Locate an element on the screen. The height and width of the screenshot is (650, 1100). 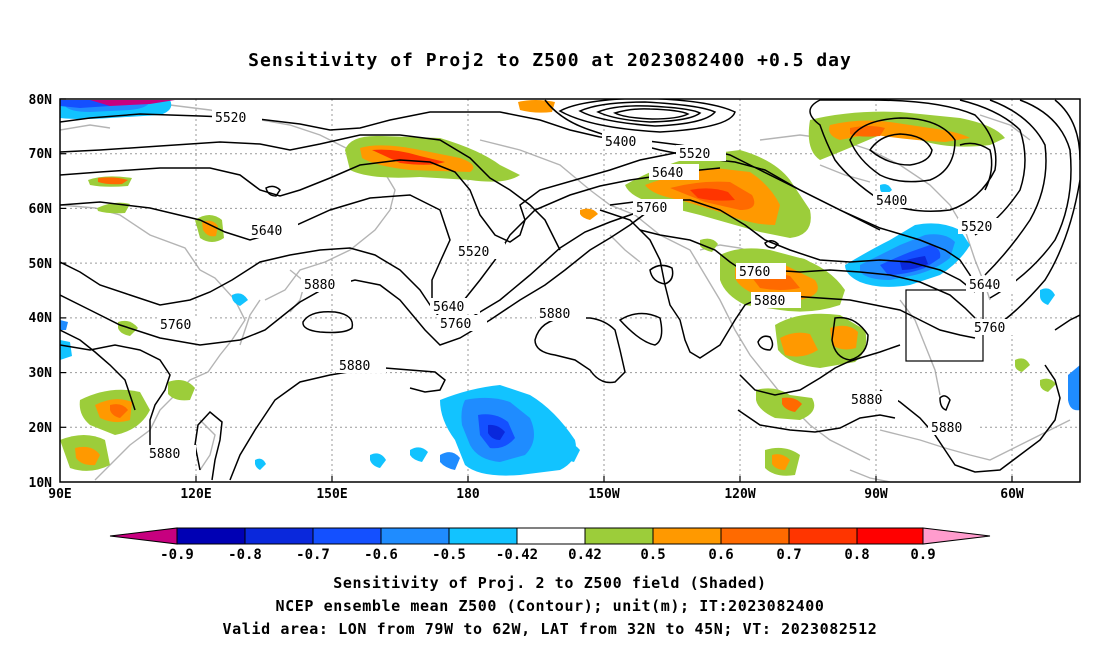
lon-label: 120W is located at coordinates (739, 494).